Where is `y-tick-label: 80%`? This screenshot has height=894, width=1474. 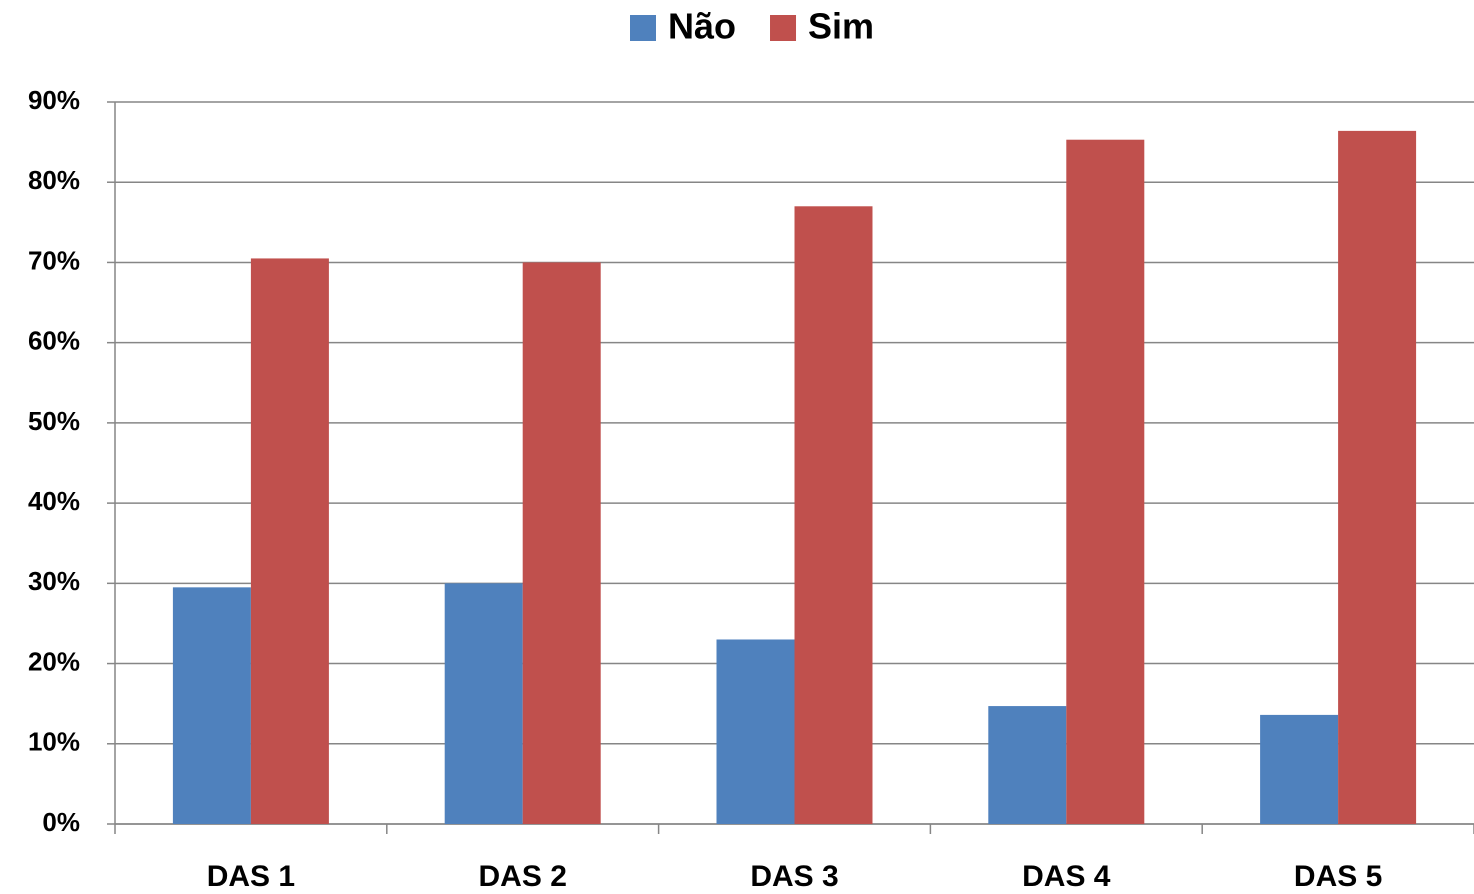
y-tick-label: 80% is located at coordinates (54, 180).